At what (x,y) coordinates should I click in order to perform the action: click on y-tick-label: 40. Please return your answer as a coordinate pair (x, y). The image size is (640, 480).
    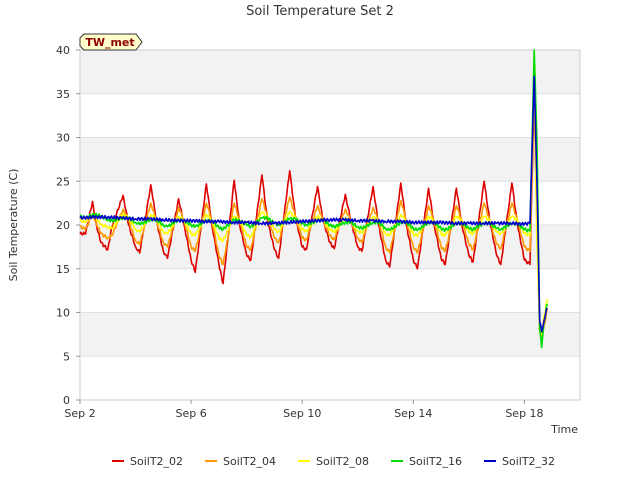
    Looking at the image, I should click on (63, 50).